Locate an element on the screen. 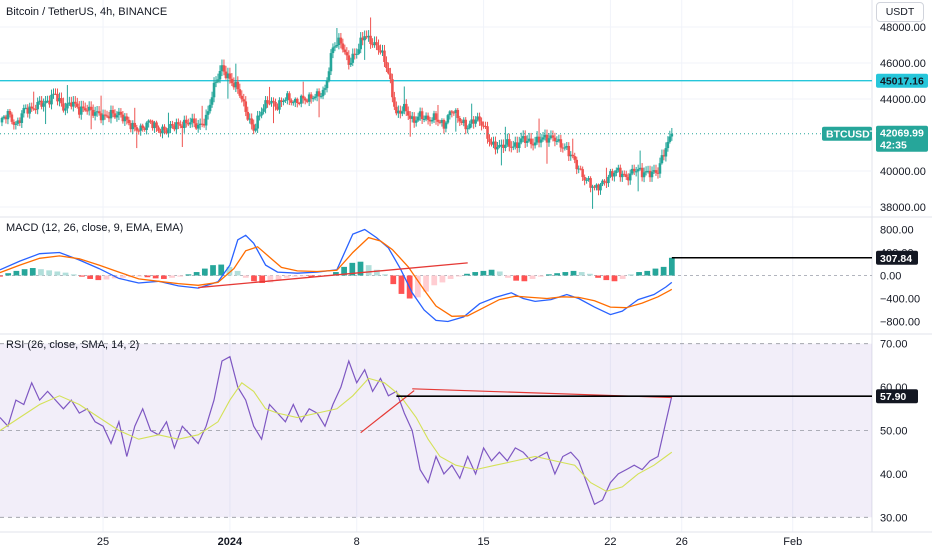 The image size is (932, 550). rsi-tick-label: 40.00 is located at coordinates (894, 475).